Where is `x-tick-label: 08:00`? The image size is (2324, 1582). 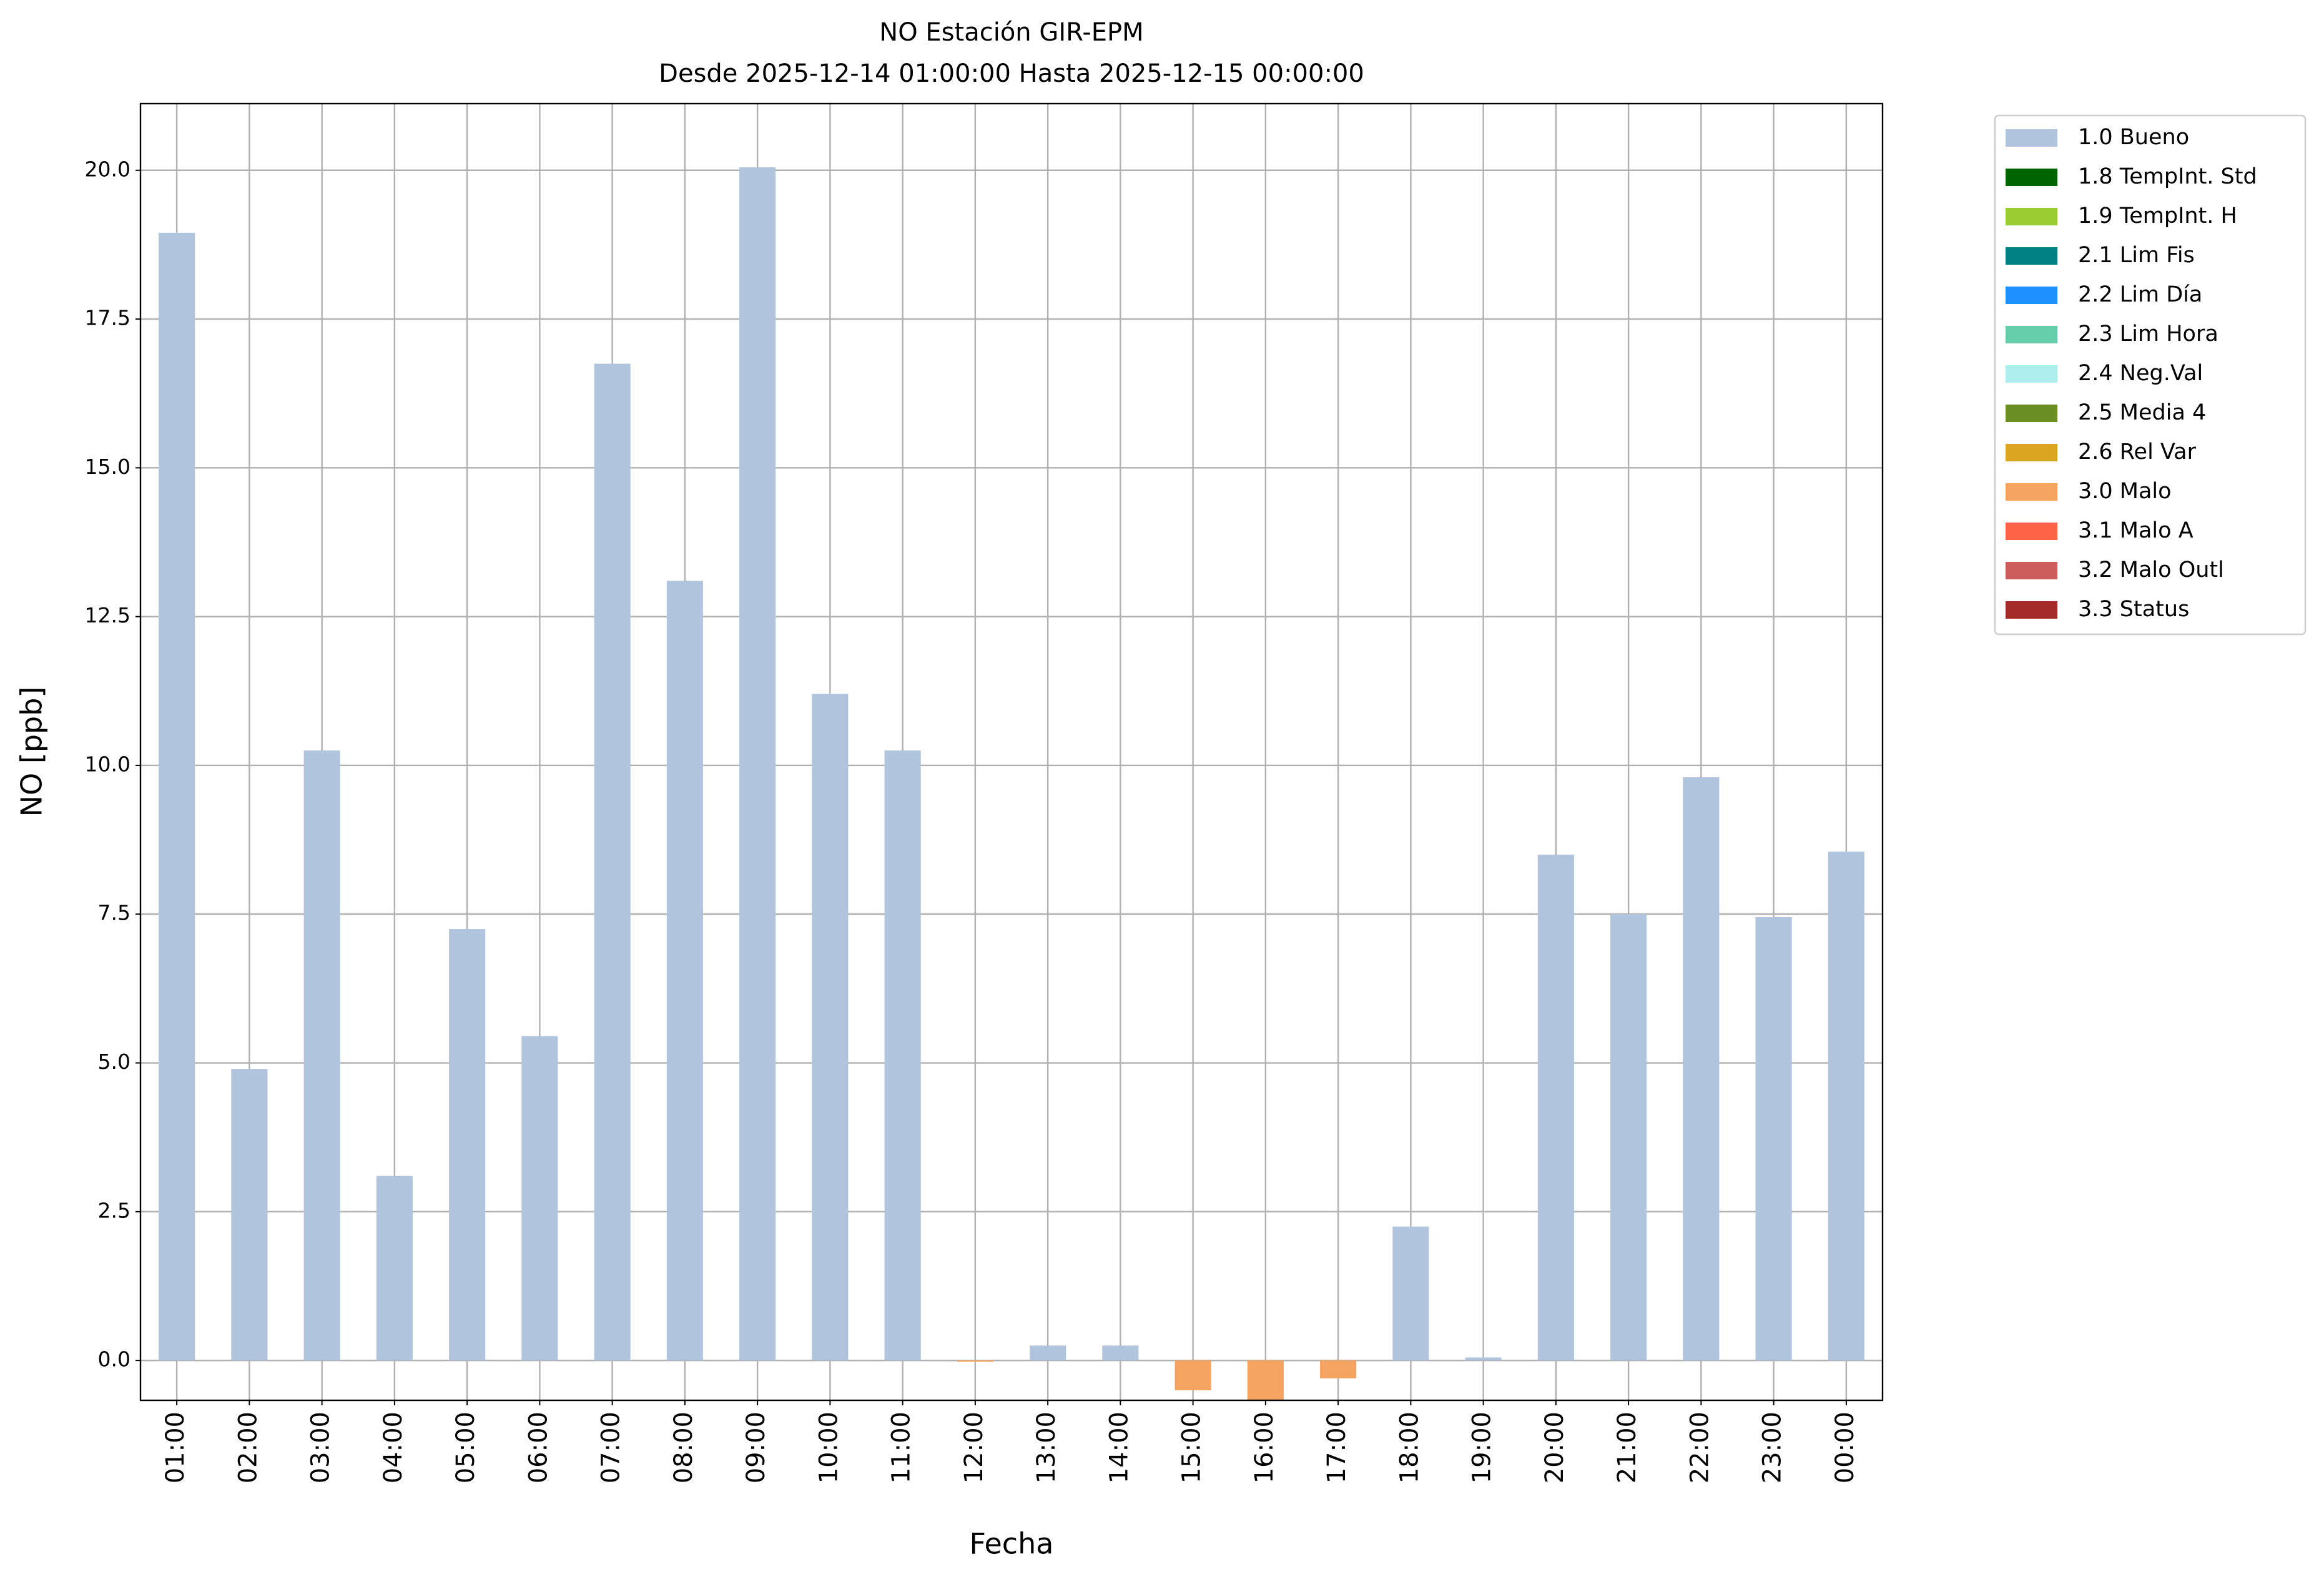
x-tick-label: 08:00 is located at coordinates (683, 1447).